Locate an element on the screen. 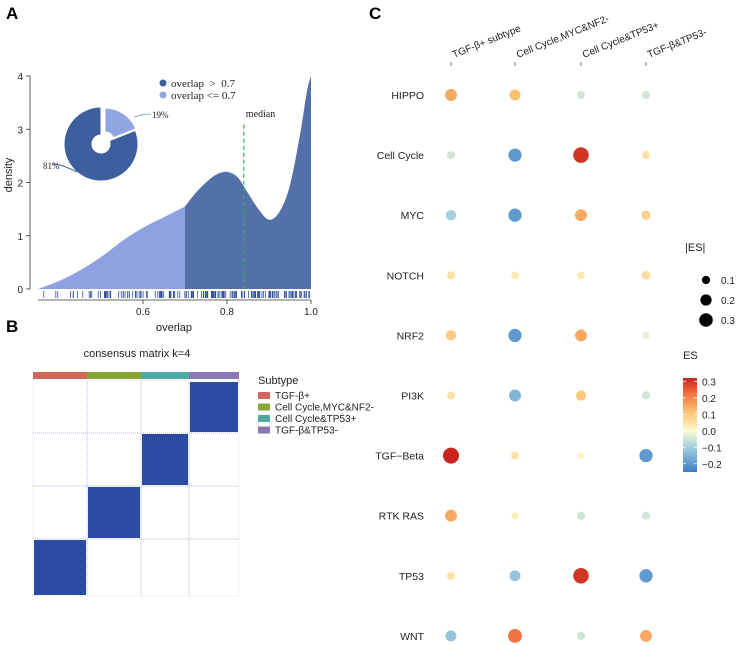 This screenshot has width=740, height=645. row-label-0: HIPPO is located at coordinates (407, 96).